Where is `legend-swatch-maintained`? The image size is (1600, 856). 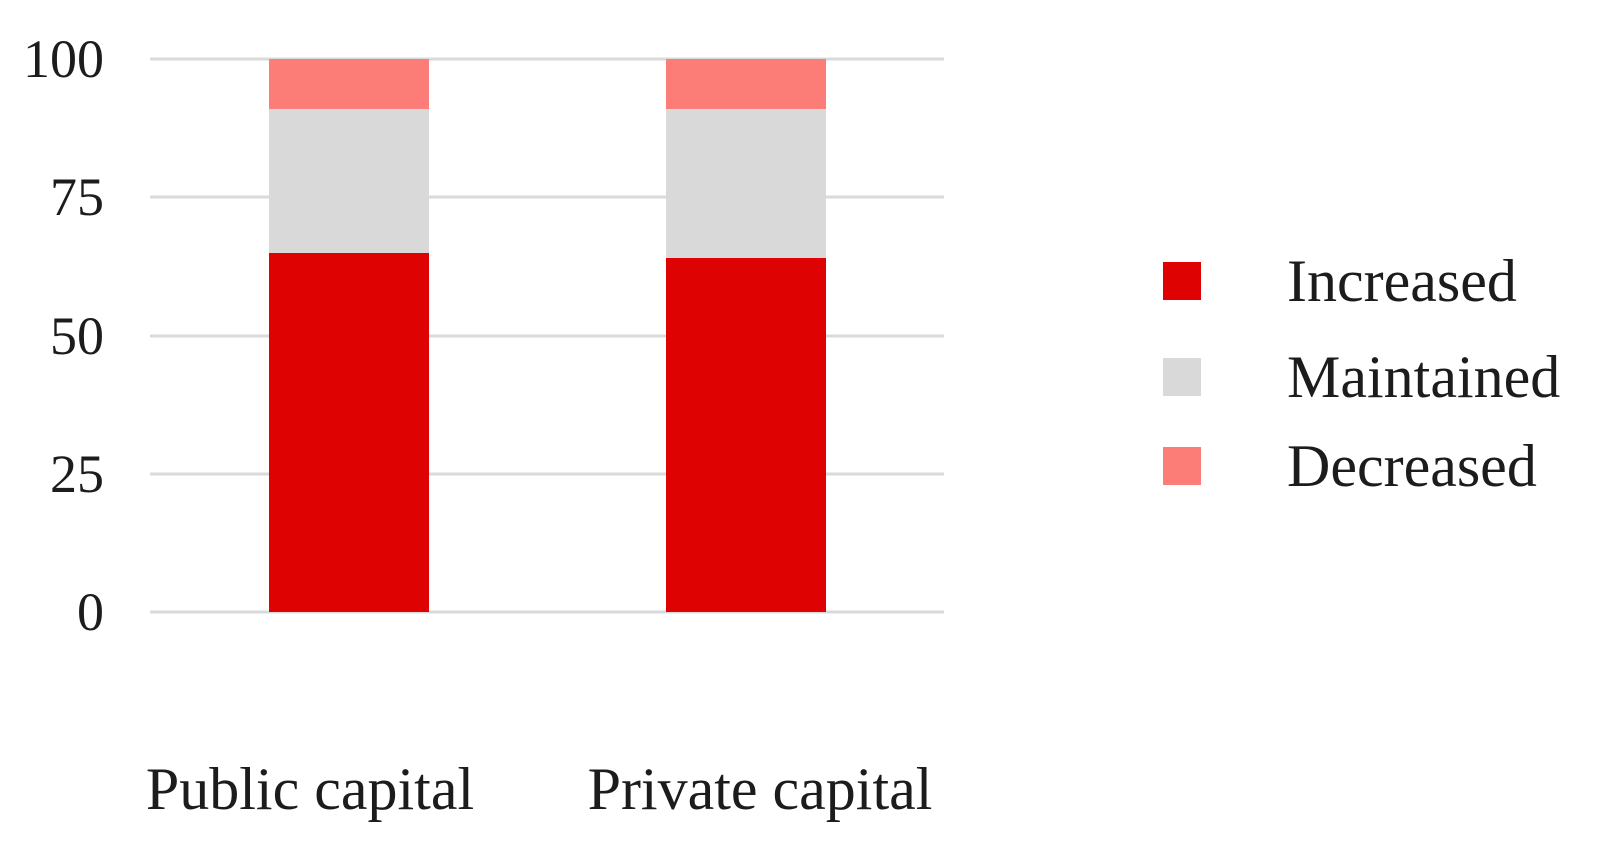
legend-swatch-maintained is located at coordinates (1182, 377).